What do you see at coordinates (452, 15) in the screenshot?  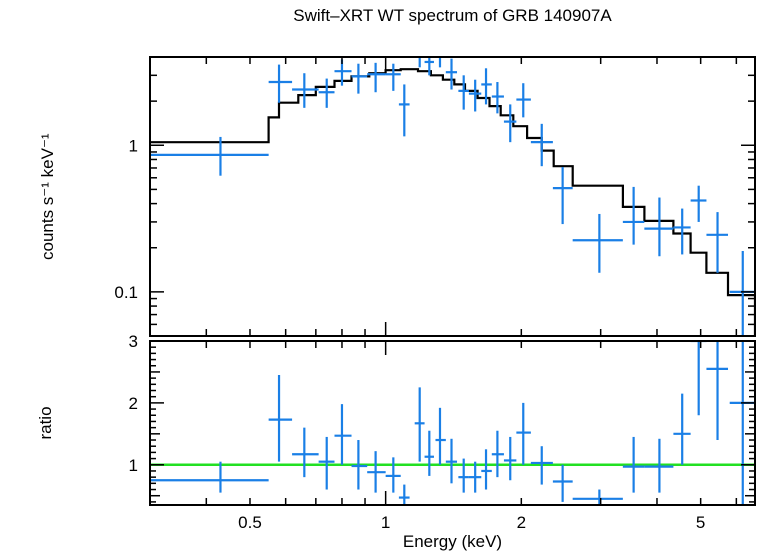 I see `chart-title: Swift–XRT WT spectrum of GRB 140907A` at bounding box center [452, 15].